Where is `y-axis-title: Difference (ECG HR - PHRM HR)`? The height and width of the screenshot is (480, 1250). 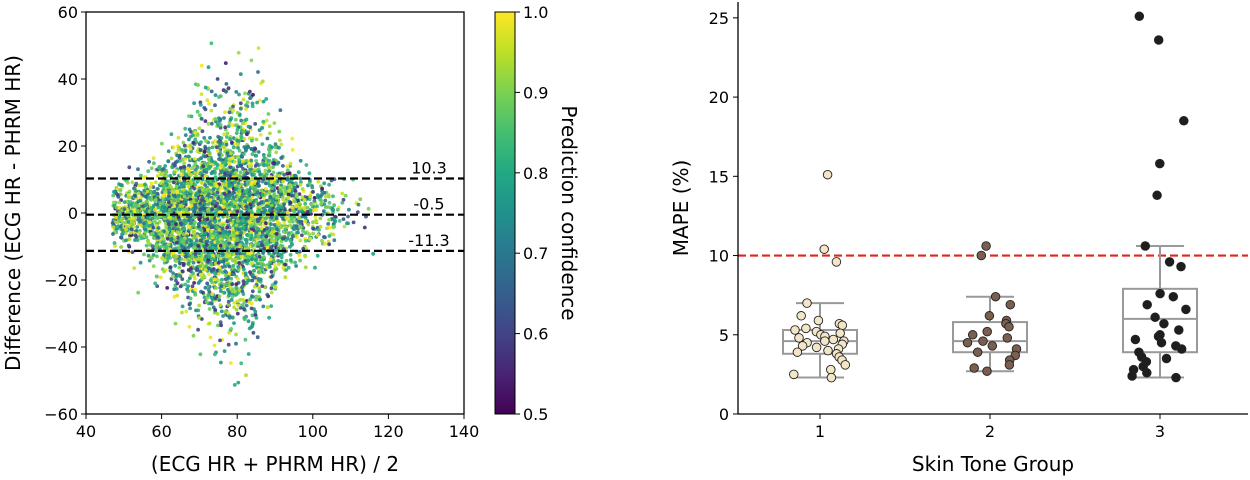 y-axis-title: Difference (ECG HR - PHRM HR) is located at coordinates (13, 213).